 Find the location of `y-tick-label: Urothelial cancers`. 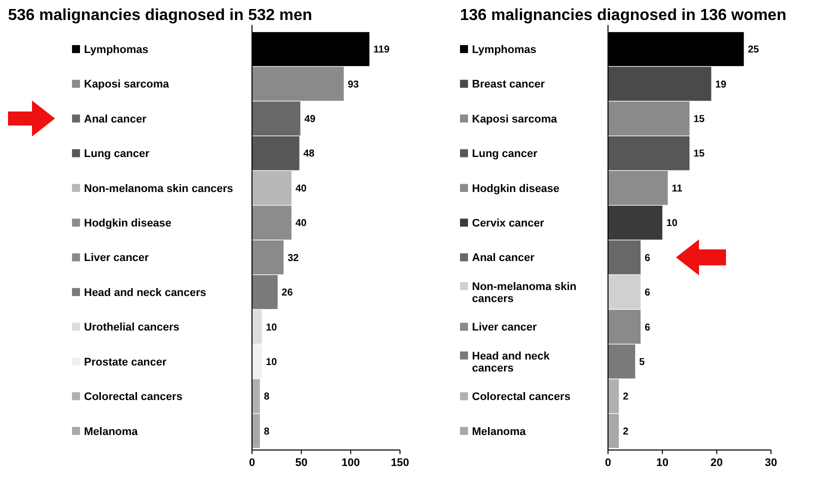

y-tick-label: Urothelial cancers is located at coordinates (132, 328).